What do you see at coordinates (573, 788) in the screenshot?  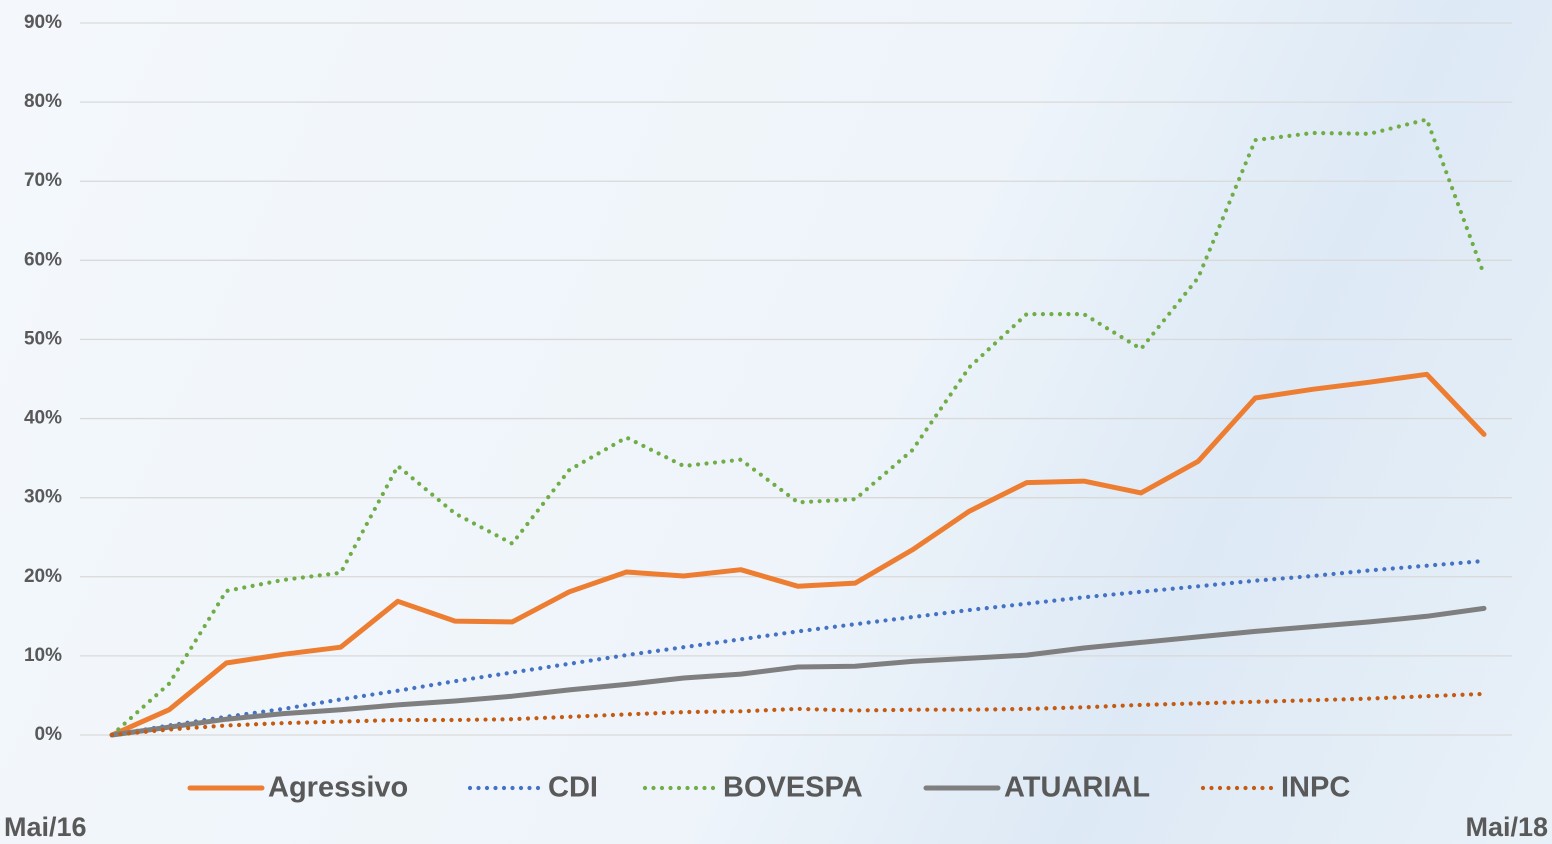 I see `legend-label: CDI` at bounding box center [573, 788].